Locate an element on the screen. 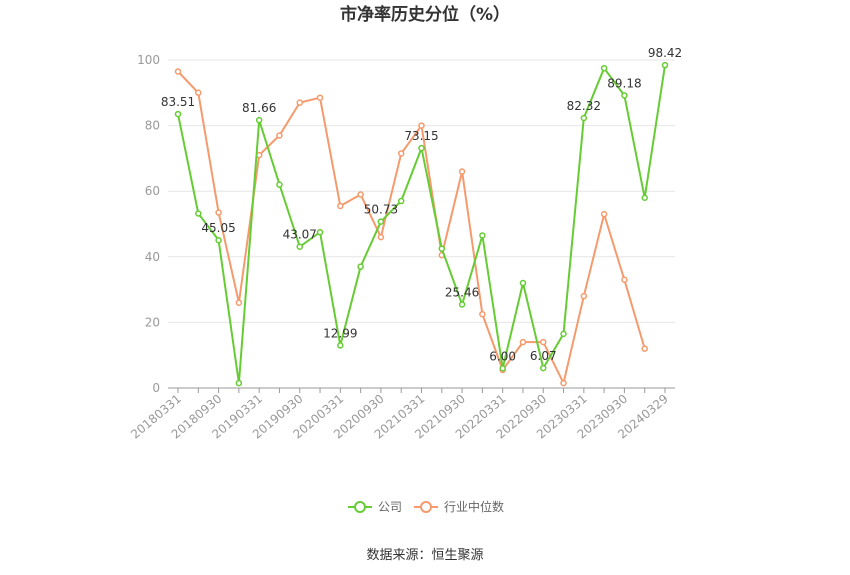 Image resolution: width=850 pixels, height=575 pixels. y-tick-label: 40 is located at coordinates (152, 257).